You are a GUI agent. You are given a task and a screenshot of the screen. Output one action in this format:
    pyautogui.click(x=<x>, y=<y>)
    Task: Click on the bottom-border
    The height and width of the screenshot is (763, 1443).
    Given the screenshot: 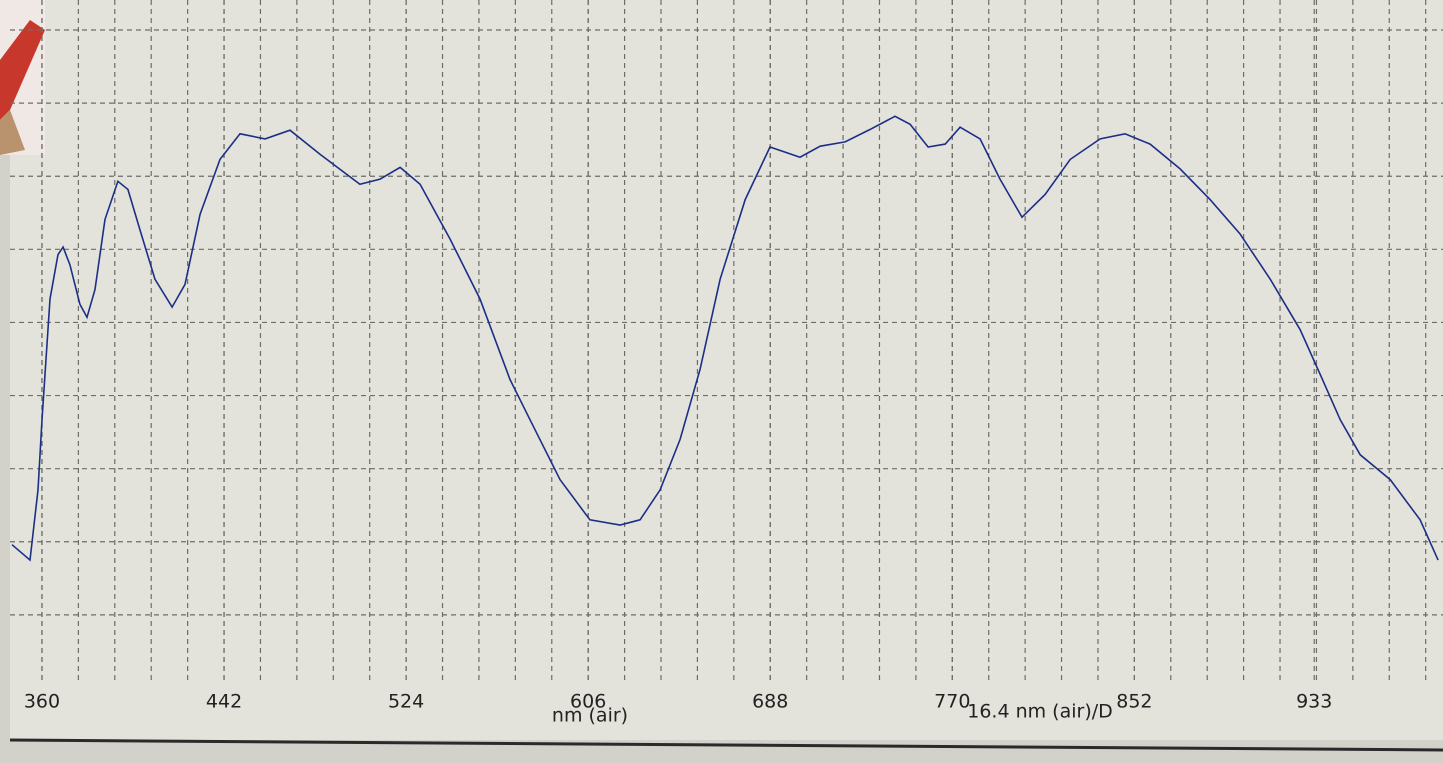 What is the action you would take?
    pyautogui.click(x=726, y=745)
    